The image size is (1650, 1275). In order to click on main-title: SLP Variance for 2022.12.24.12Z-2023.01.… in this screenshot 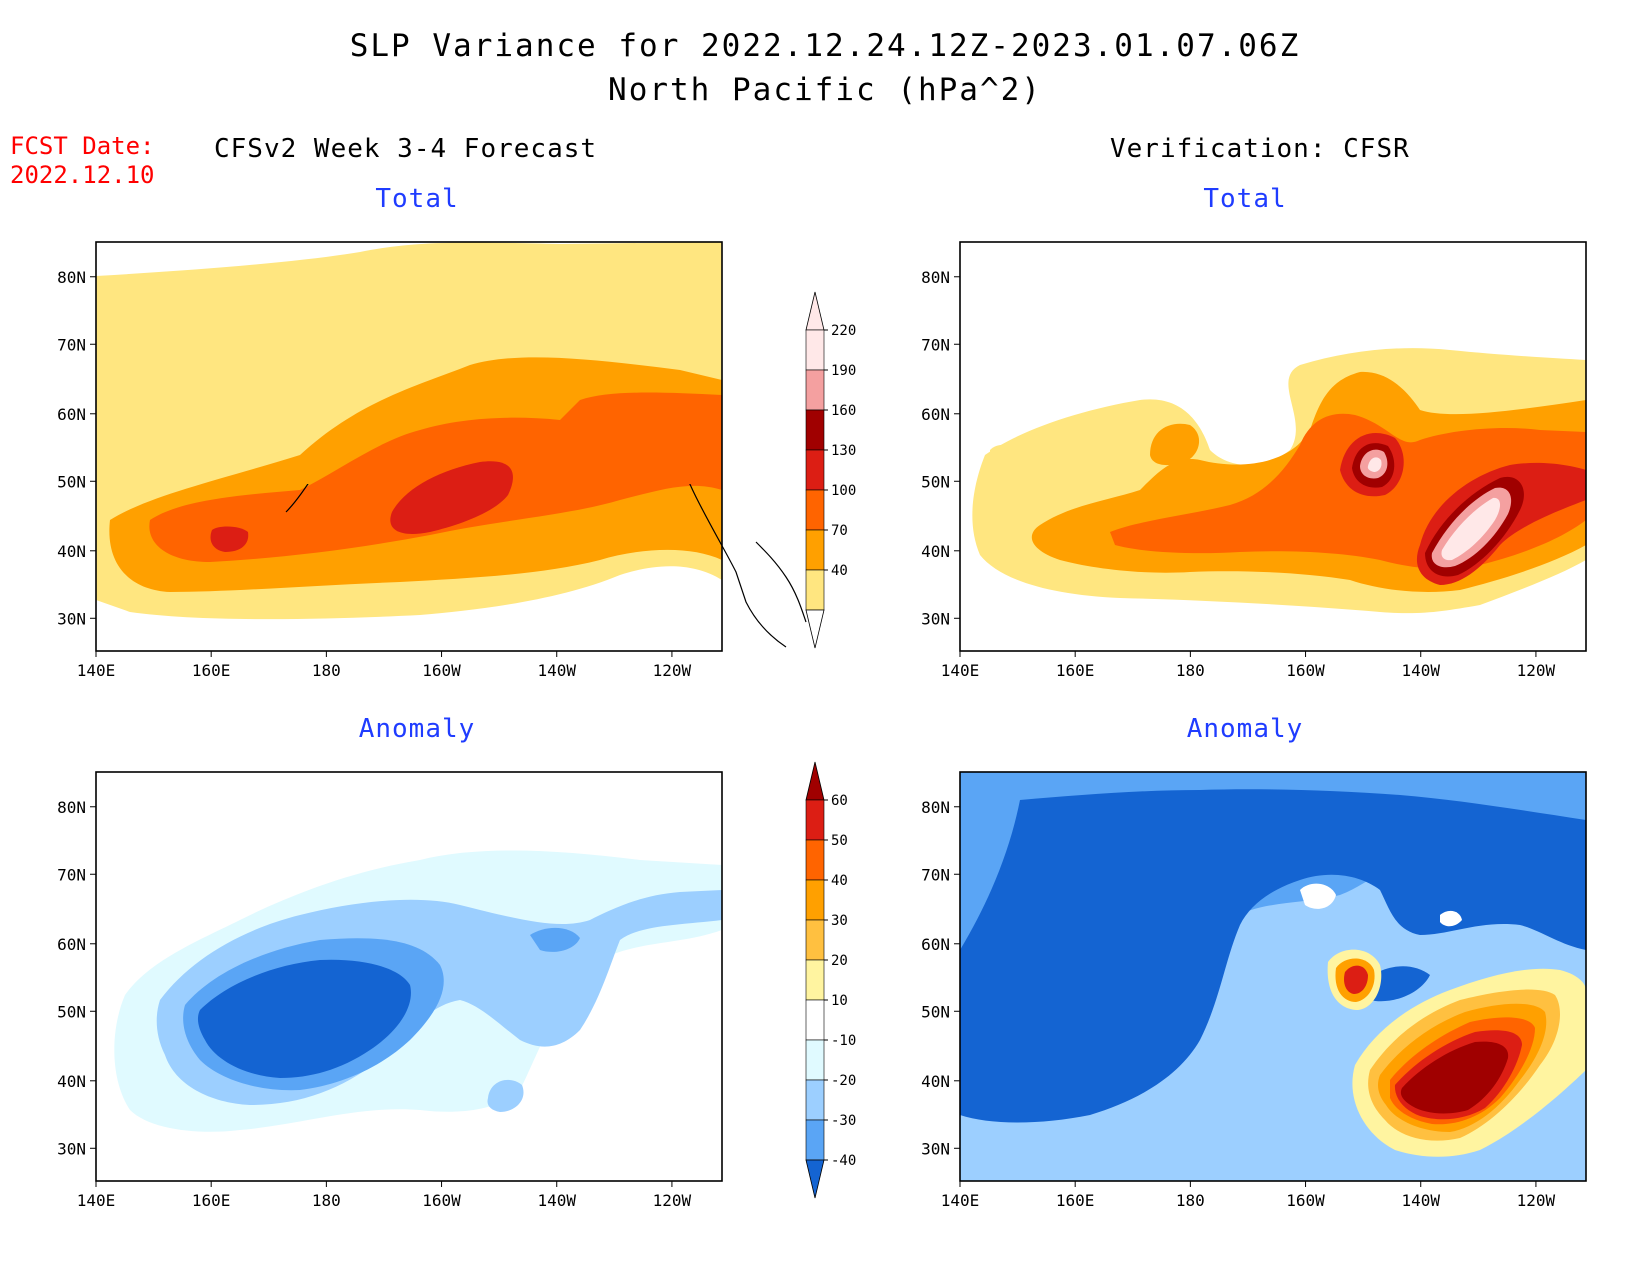, I will do `click(825, 46)`.